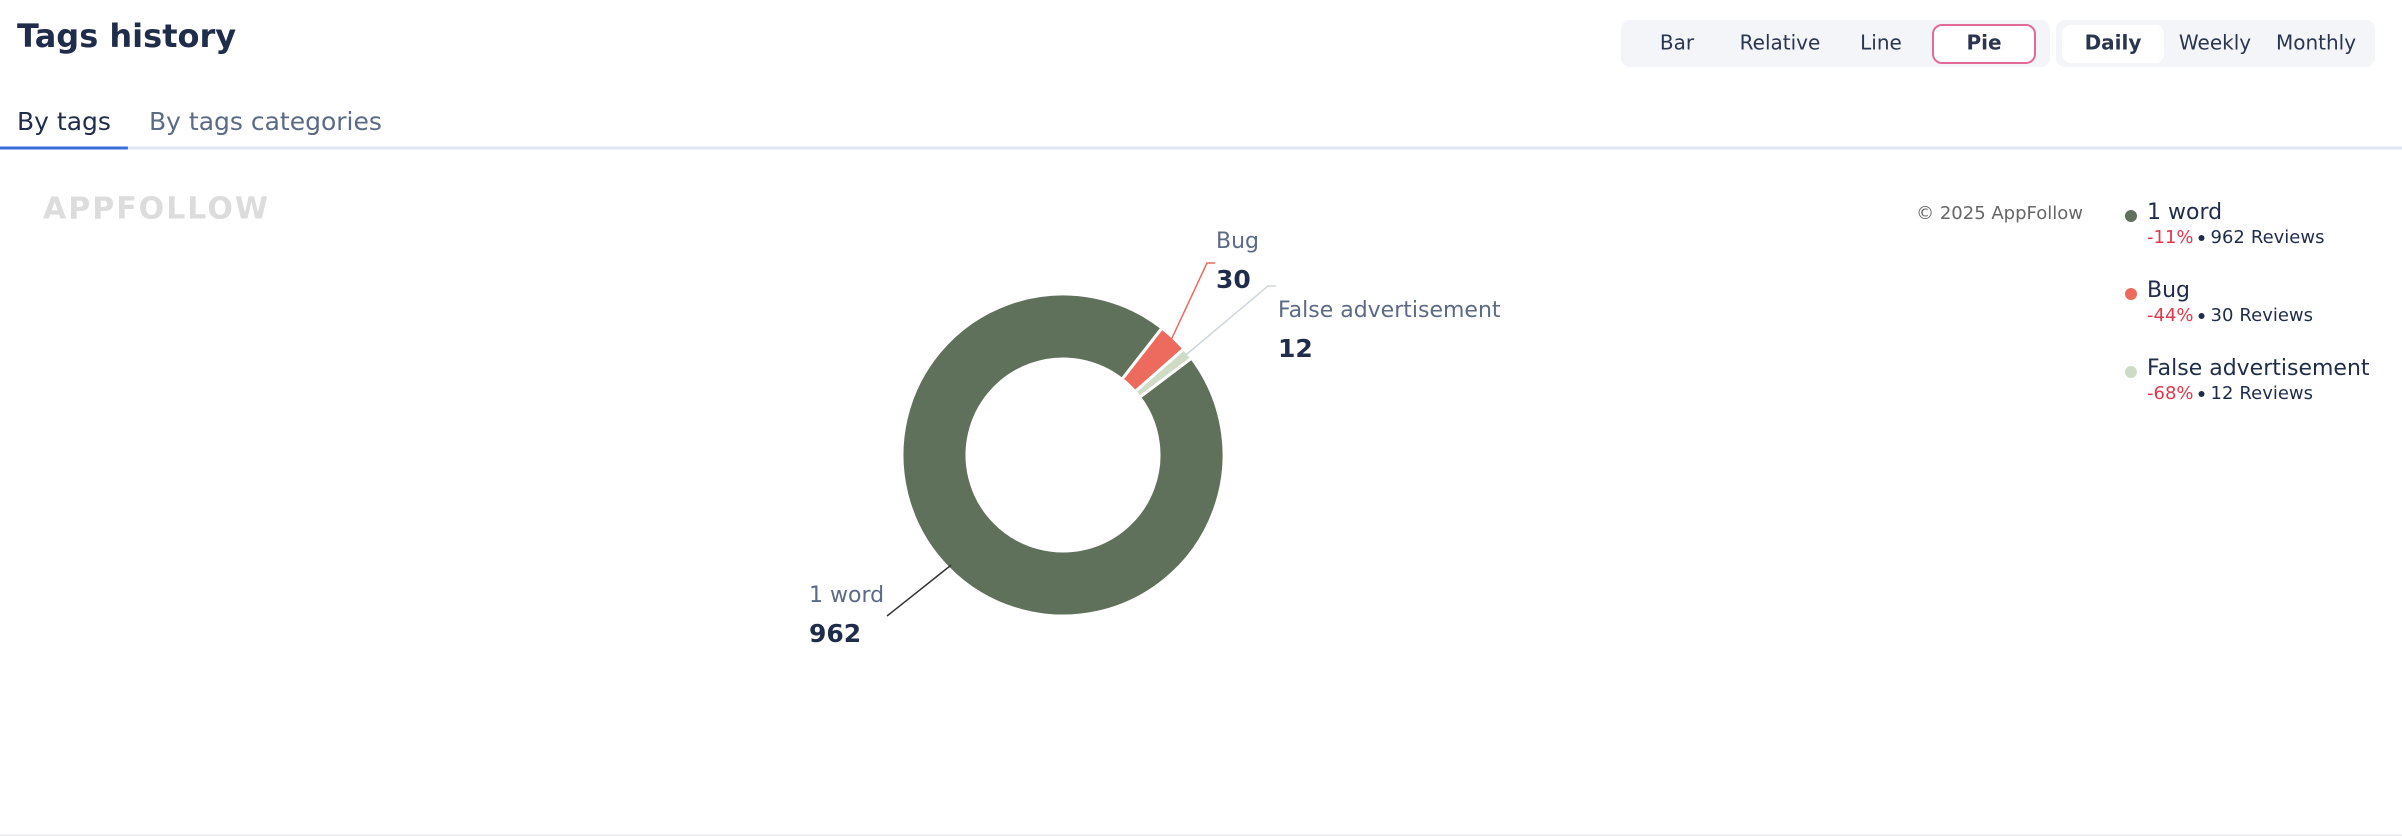 This screenshot has height=836, width=2402. I want to click on legend-value: 962, so click(2228, 237).